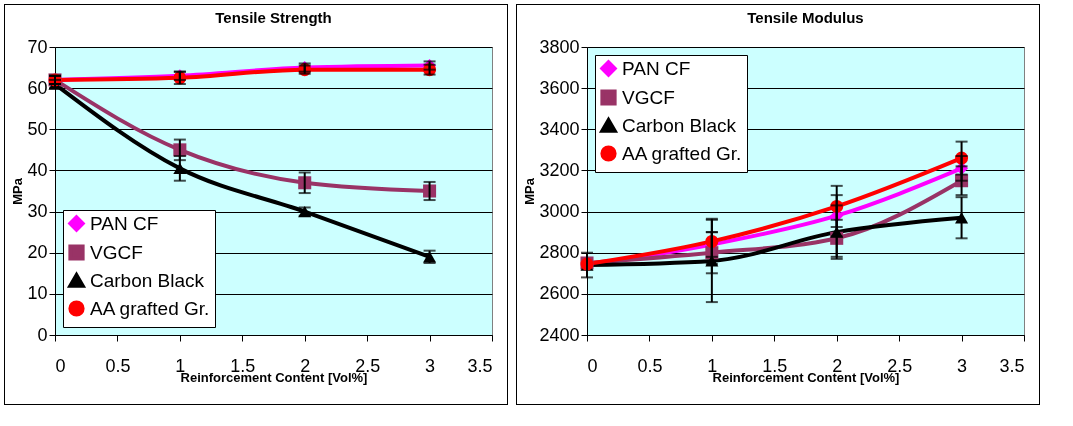  I want to click on y-tick-label: 50, so click(37, 128).